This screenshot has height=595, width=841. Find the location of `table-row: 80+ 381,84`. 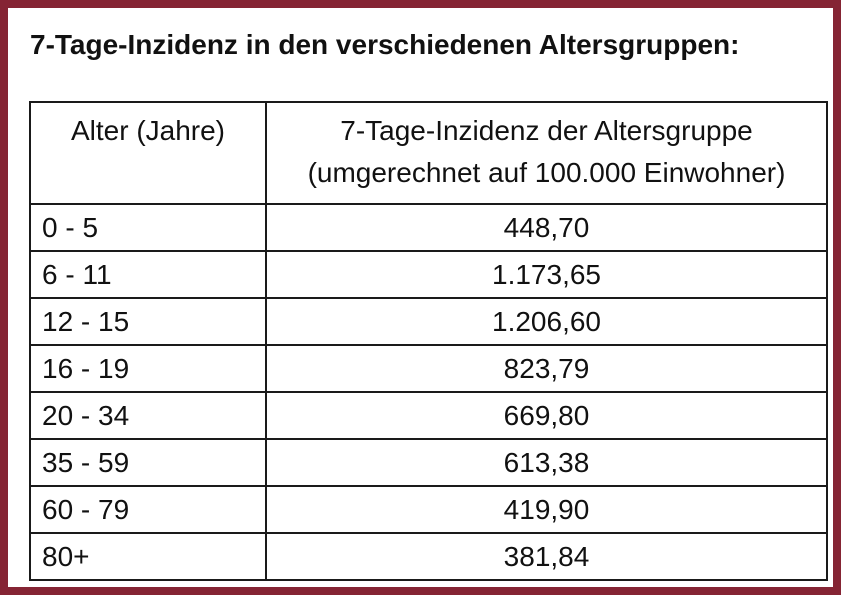

table-row: 80+ 381,84 is located at coordinates (428, 556).